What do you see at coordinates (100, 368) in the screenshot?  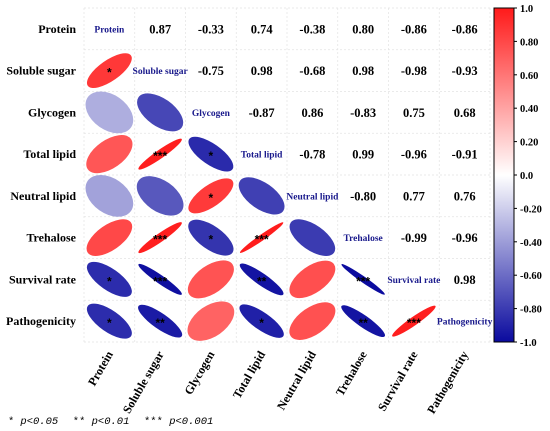 I see `column-label-protein: Protein` at bounding box center [100, 368].